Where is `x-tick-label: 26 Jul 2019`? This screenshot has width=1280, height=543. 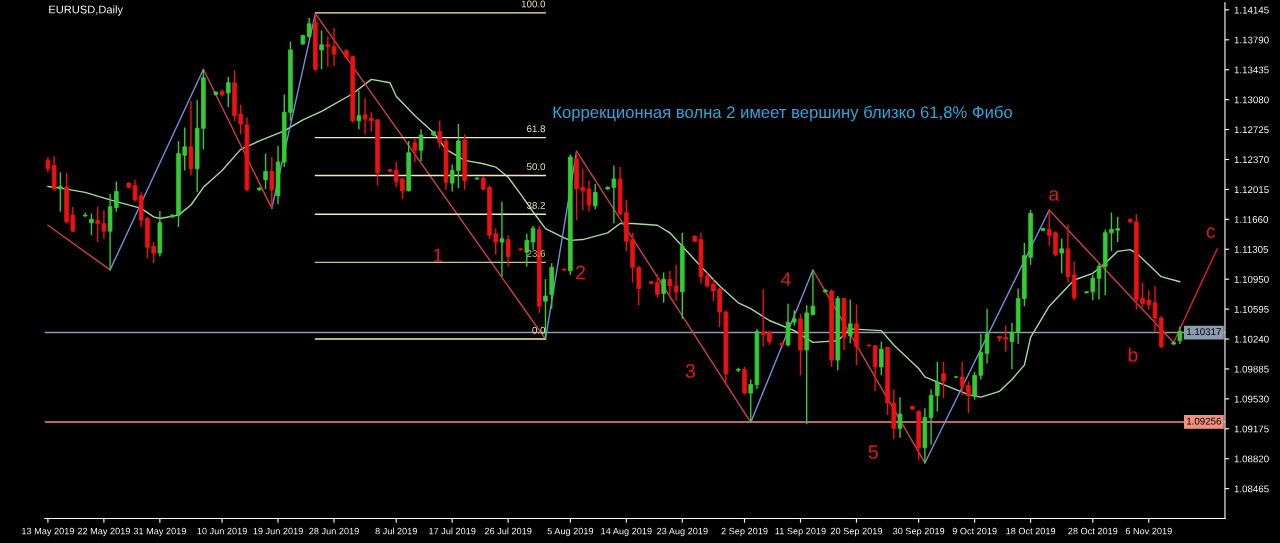
x-tick-label: 26 Jul 2019 is located at coordinates (508, 531).